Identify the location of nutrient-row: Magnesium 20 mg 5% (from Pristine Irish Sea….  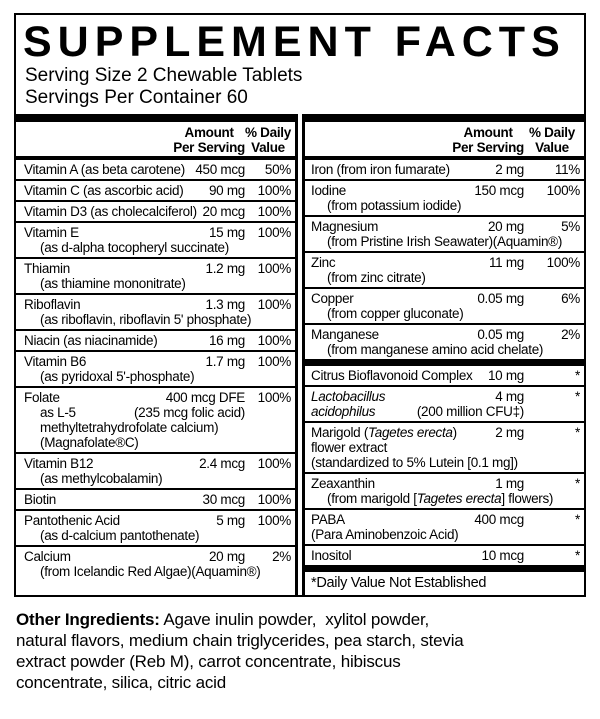
(444, 232).